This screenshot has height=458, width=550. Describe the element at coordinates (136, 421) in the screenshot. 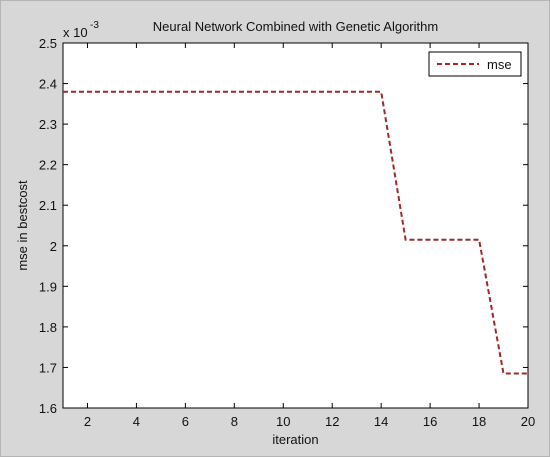

I see `x-tick-label: 4` at that location.